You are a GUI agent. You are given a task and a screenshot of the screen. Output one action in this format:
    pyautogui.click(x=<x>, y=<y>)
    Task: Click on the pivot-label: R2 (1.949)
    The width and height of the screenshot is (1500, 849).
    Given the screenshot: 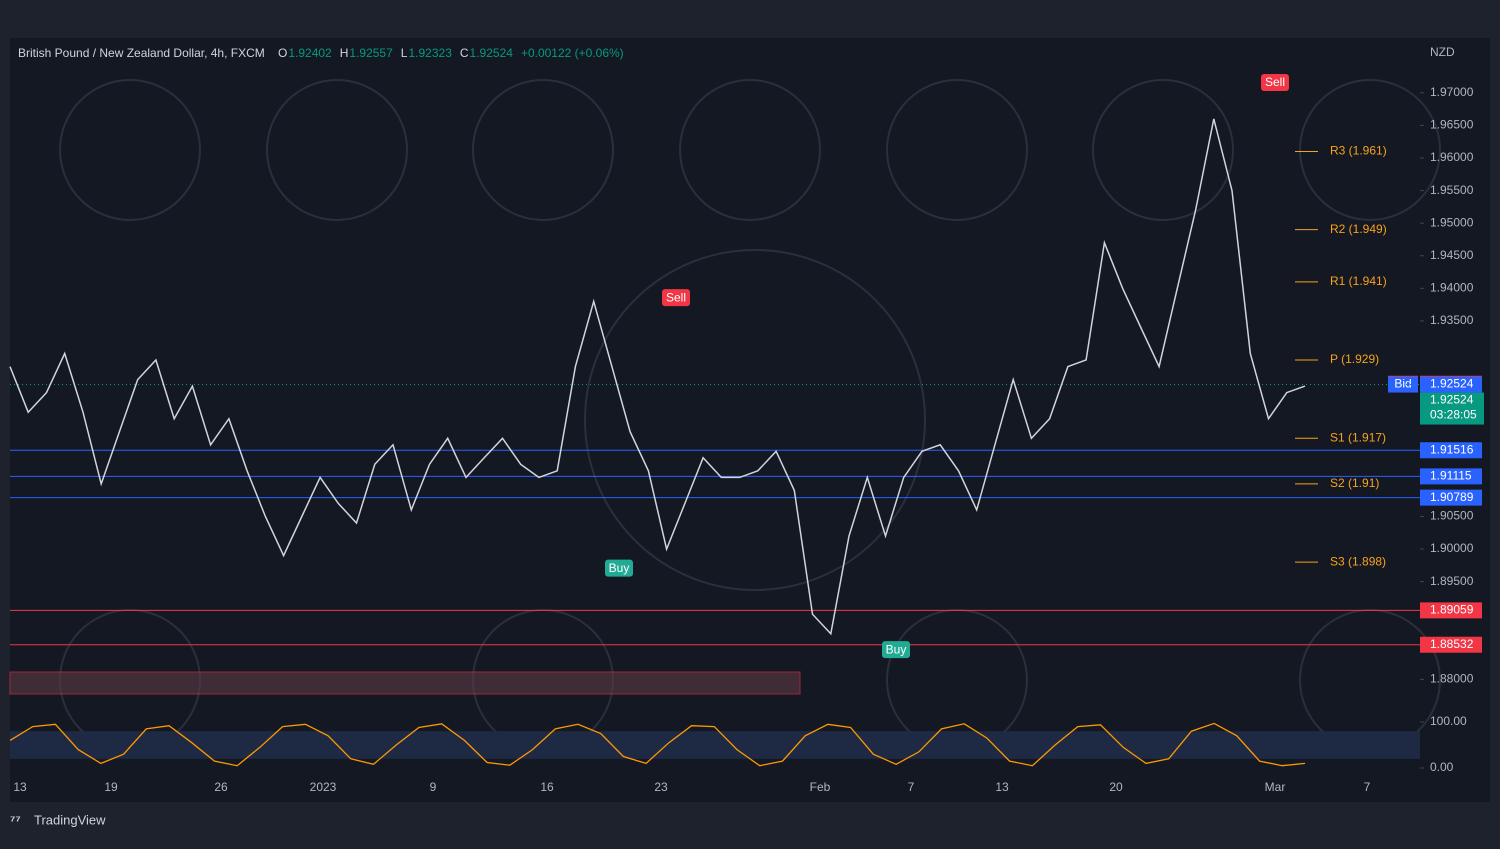 What is the action you would take?
    pyautogui.click(x=1358, y=229)
    